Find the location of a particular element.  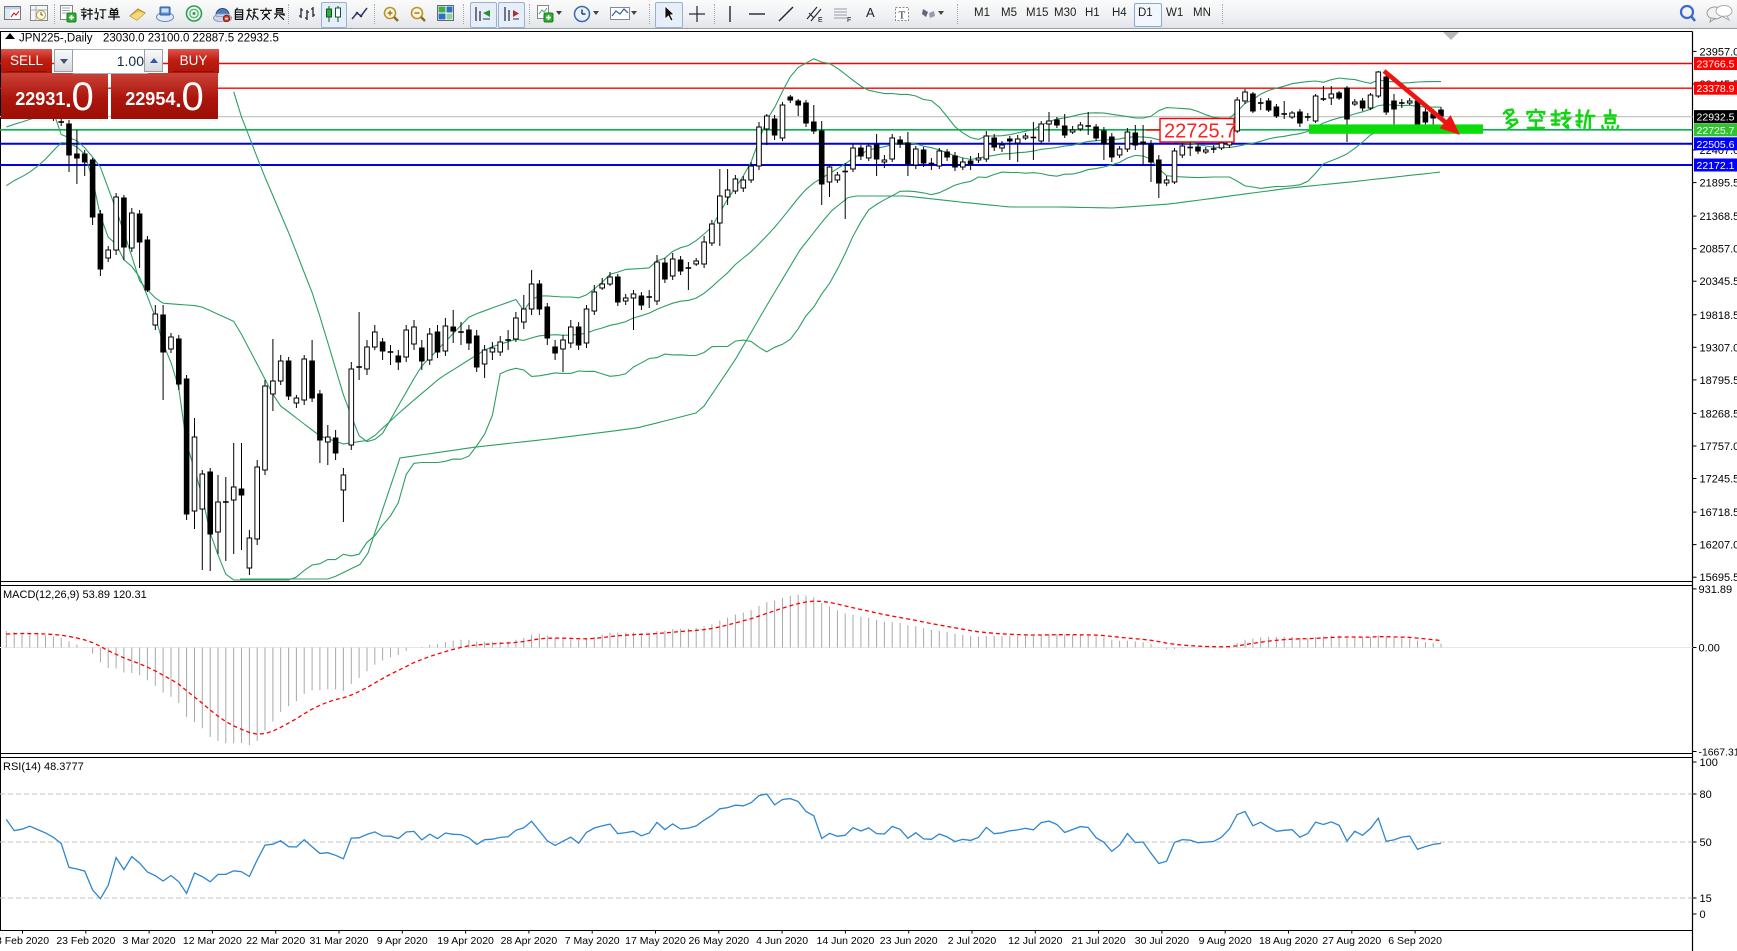

svg-text: 18 Aug 2020 is located at coordinates (1288, 941).